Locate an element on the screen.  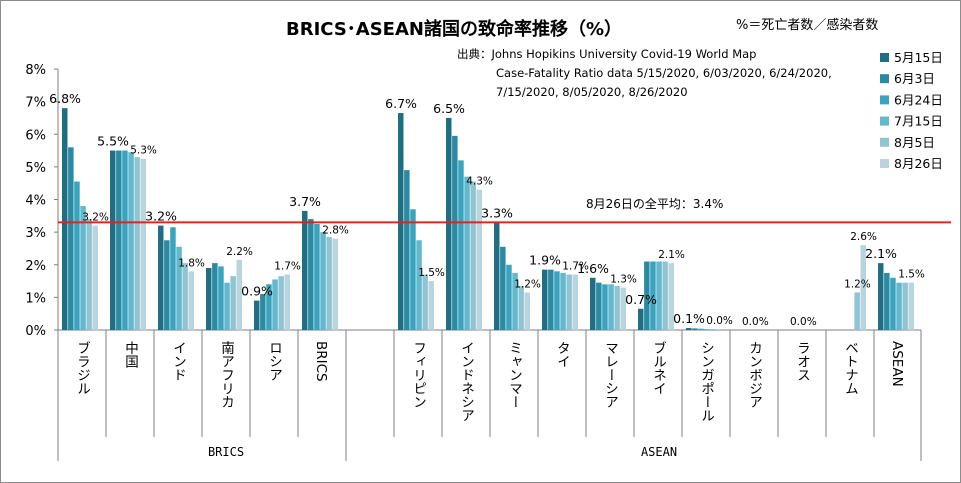
data-label: 0.0% is located at coordinates (803, 322).